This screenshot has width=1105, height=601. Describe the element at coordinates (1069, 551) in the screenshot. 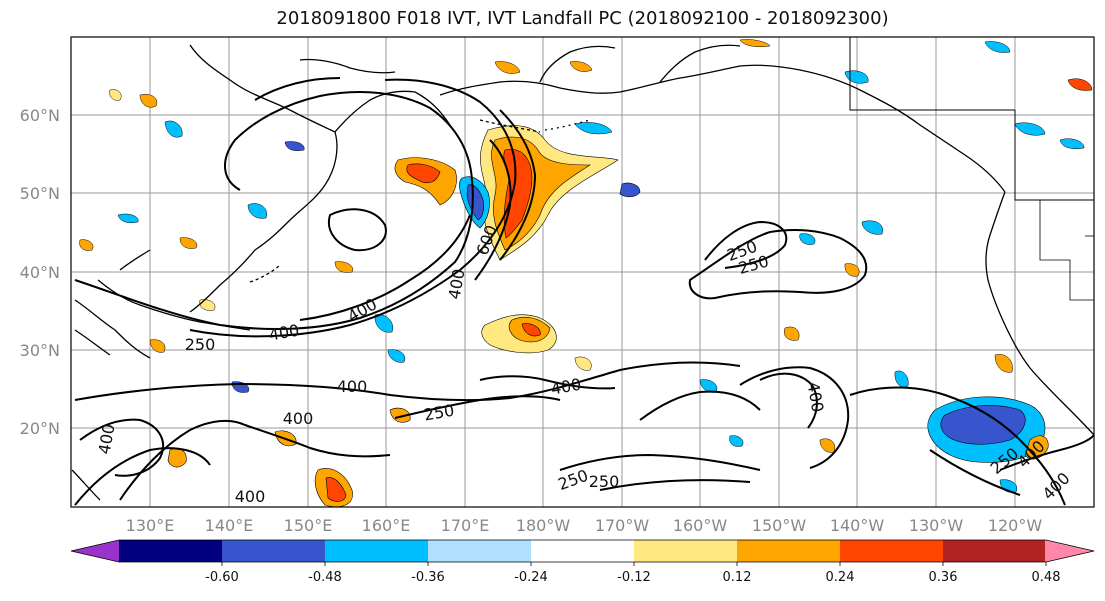

I see `colorbar-extend-max` at that location.